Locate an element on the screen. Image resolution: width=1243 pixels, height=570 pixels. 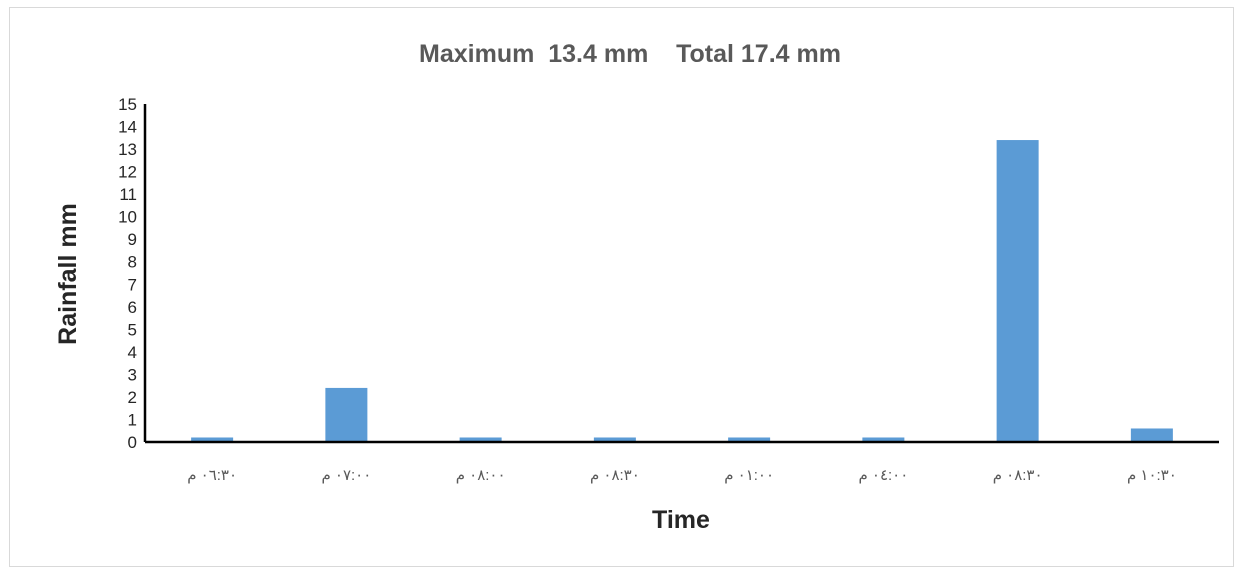
y-tick-label: 12 is located at coordinates (127, 172).